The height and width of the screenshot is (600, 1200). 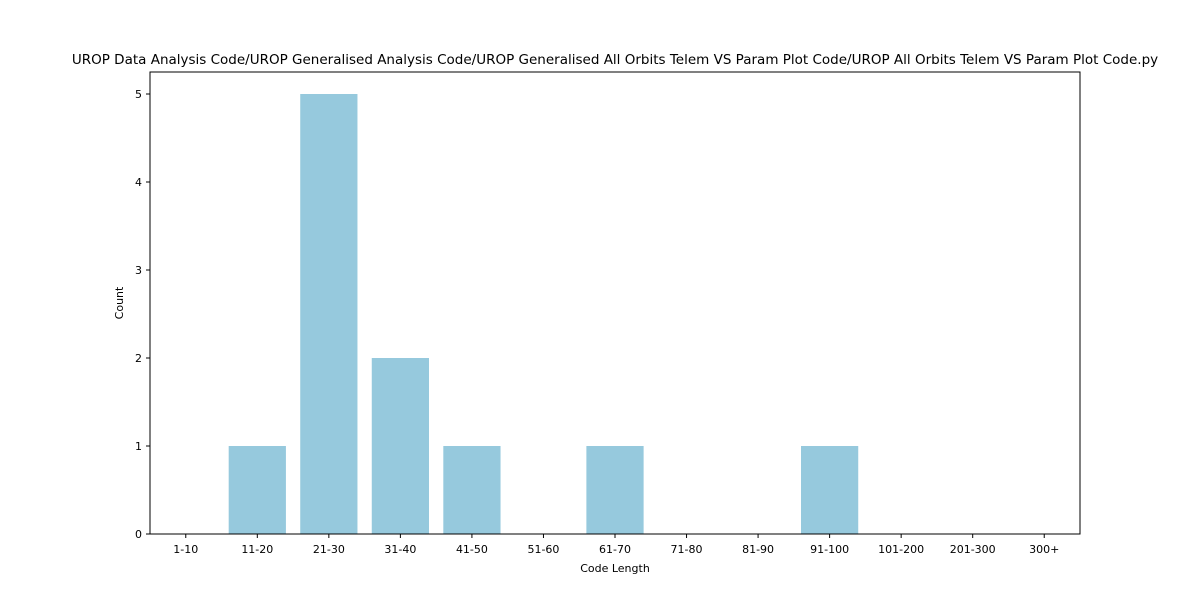 What do you see at coordinates (138, 94) in the screenshot?
I see `y-tick-label: 5` at bounding box center [138, 94].